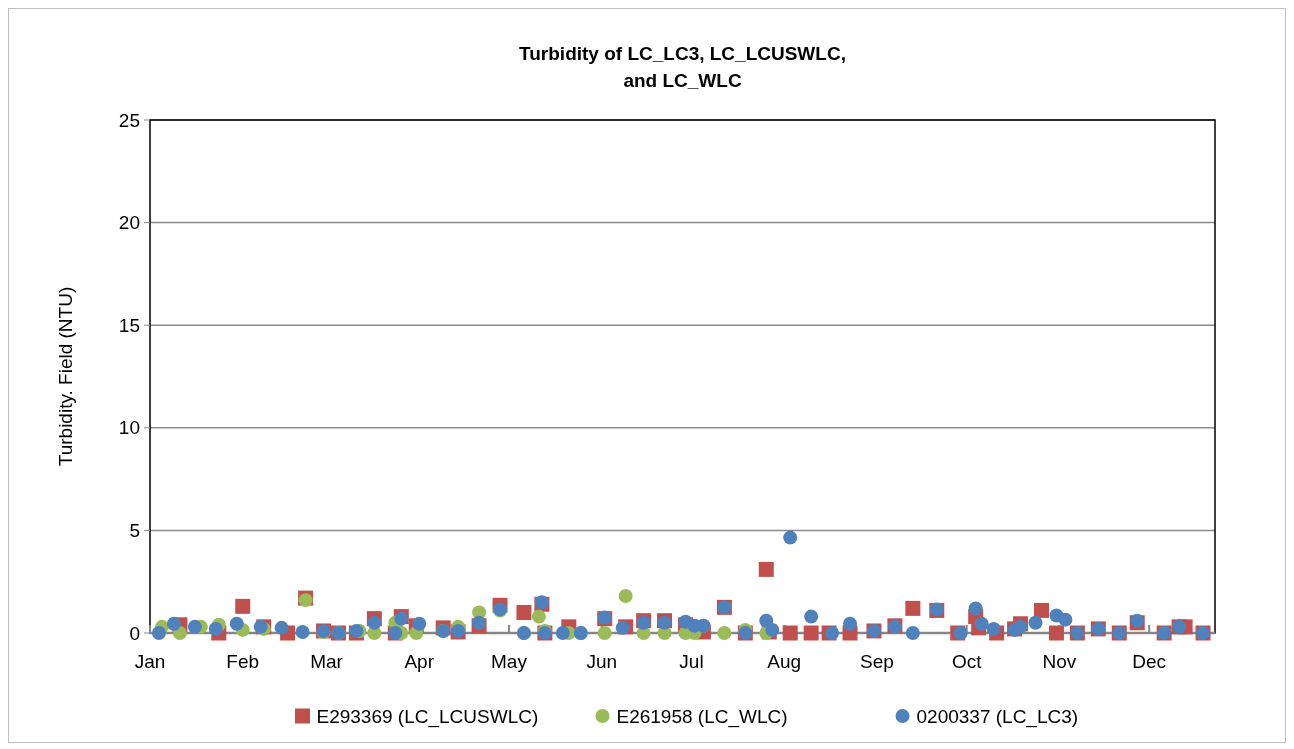 Image resolution: width=1294 pixels, height=749 pixels. I want to click on y-axis-title: Turbidity. Field (NTU), so click(65, 376).